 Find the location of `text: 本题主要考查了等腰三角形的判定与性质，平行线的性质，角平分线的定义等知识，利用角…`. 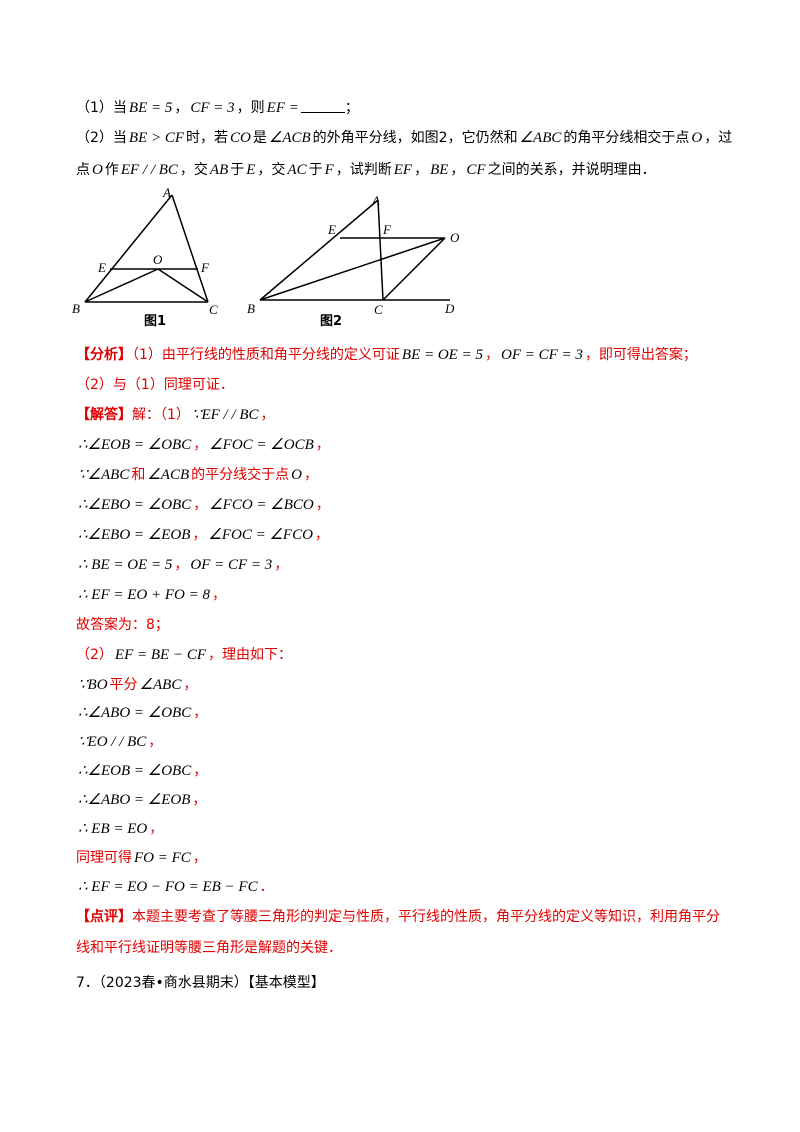

text: 本题主要考查了等腰三角形的判定与性质，平行线的性质，角平分线的定义等知识，利用角… is located at coordinates (426, 917).